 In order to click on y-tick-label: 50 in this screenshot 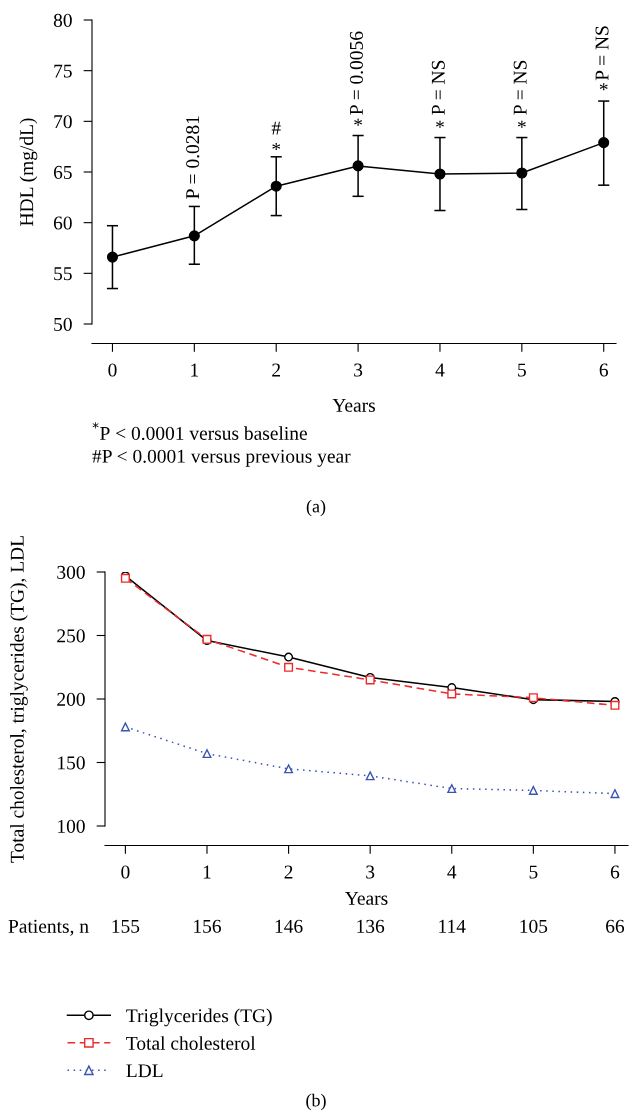, I will do `click(63, 324)`.